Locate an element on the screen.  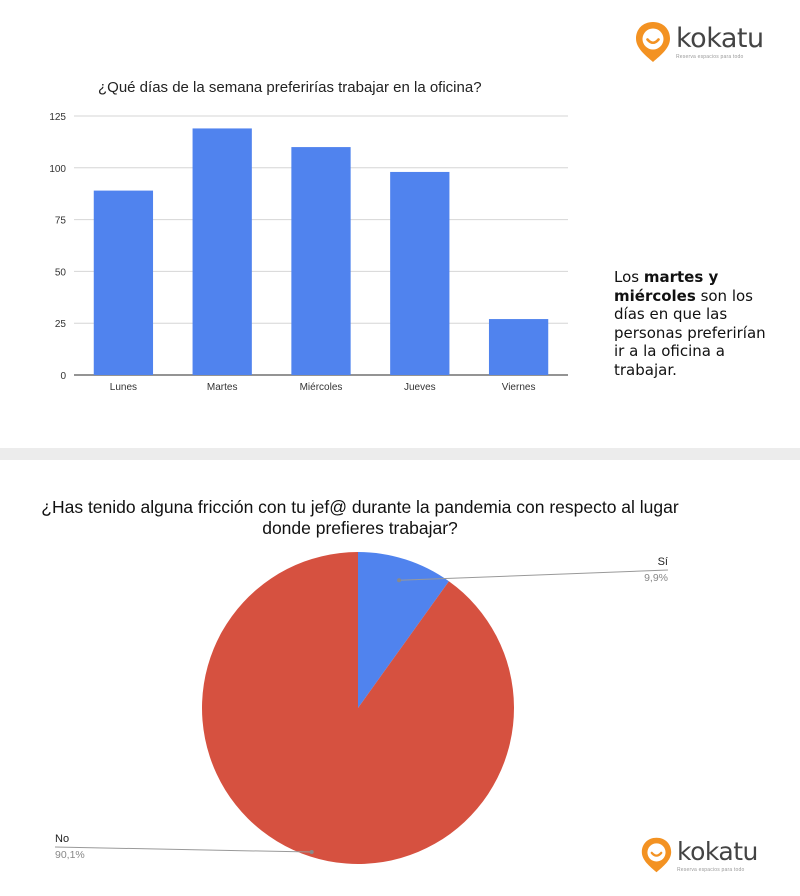
bar-viernes is located at coordinates (518, 347).